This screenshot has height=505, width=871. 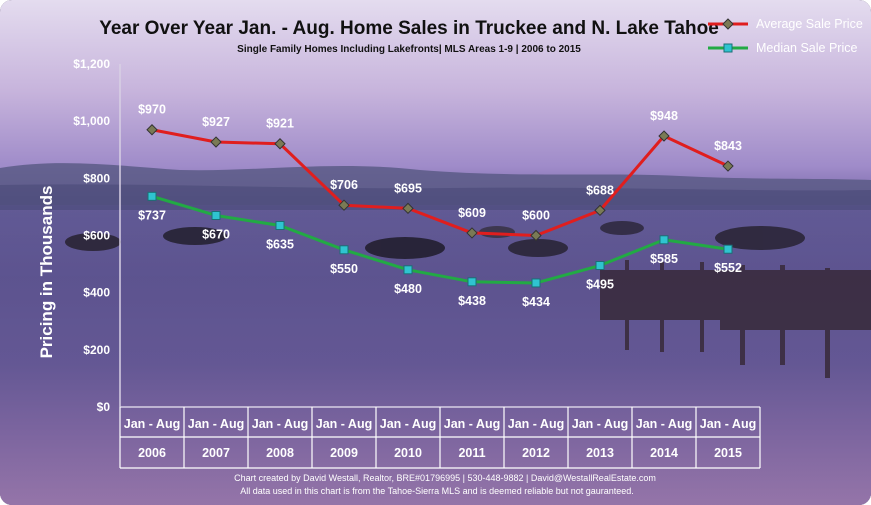 I want to click on data-label-average: $921, so click(x=280, y=124).